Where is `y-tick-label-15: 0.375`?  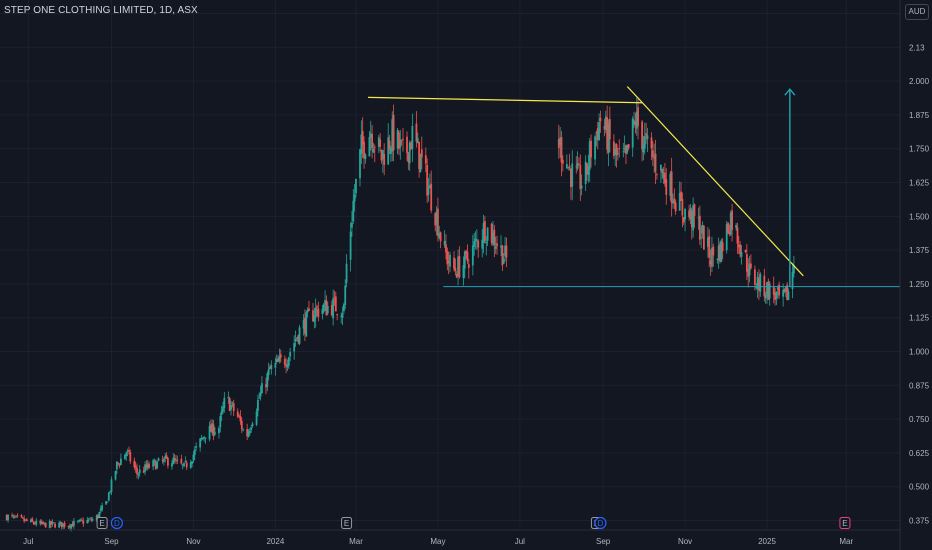 y-tick-label-15: 0.375 is located at coordinates (919, 521).